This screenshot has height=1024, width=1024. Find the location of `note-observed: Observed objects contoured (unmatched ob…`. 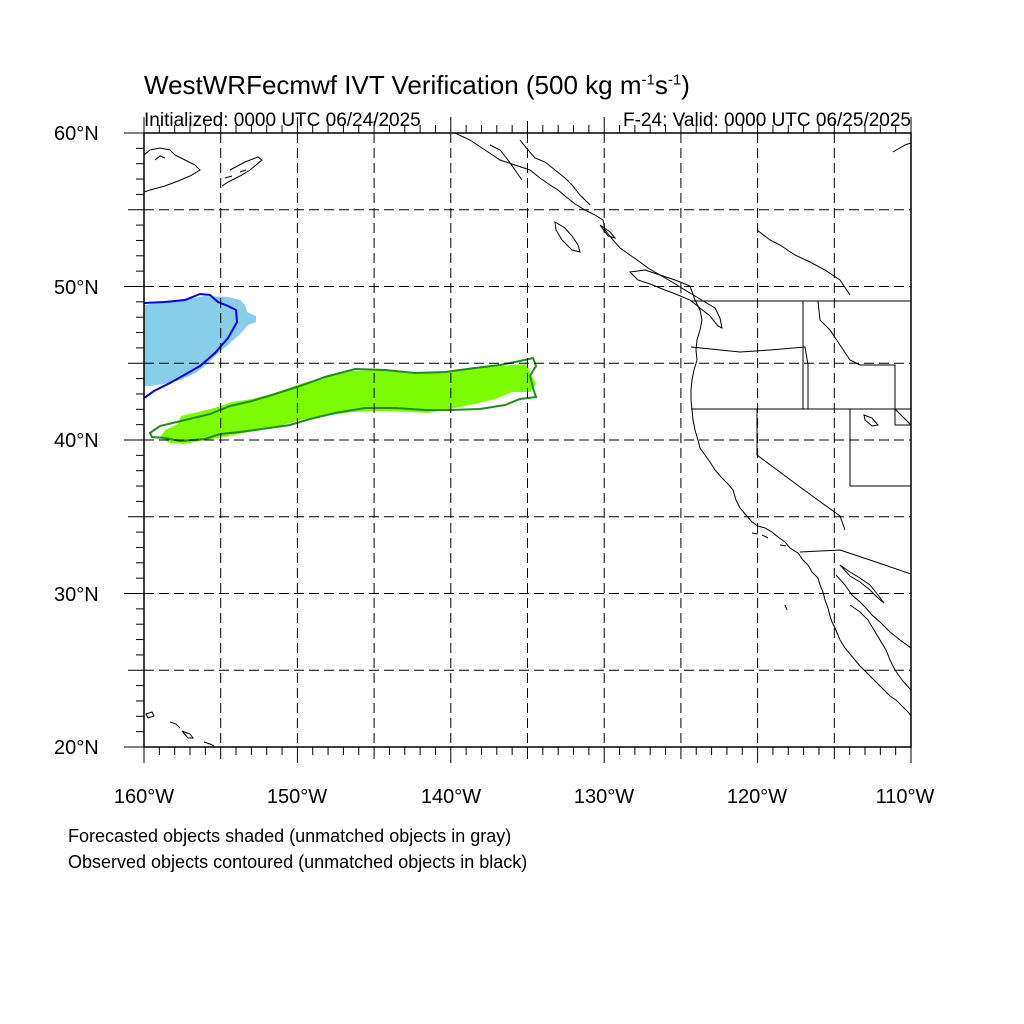

note-observed: Observed objects contoured (unmatched ob… is located at coordinates (298, 862).